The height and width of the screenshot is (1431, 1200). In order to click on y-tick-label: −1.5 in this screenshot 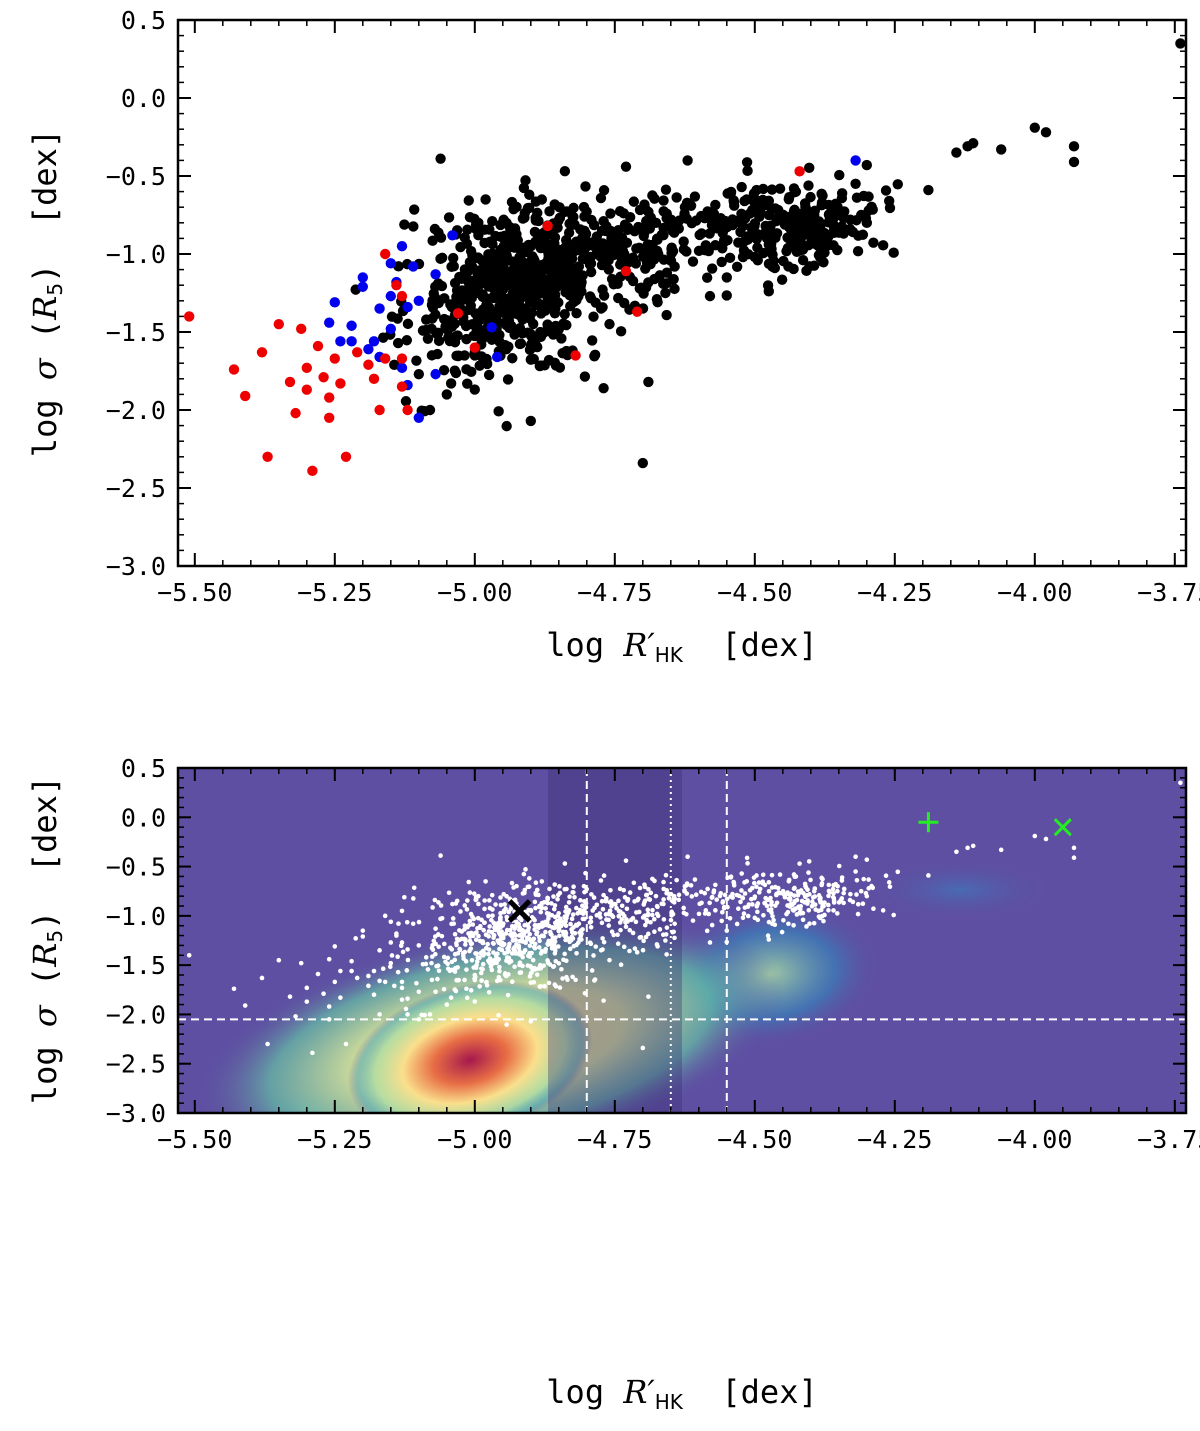, I will do `click(136, 965)`.